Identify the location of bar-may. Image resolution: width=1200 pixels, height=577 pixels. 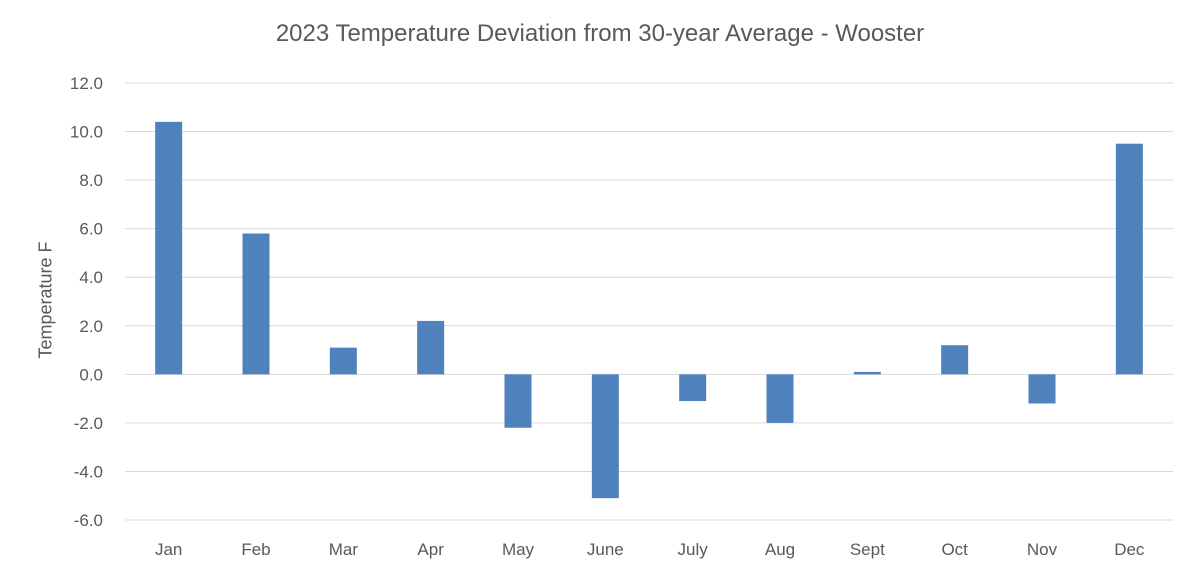
(518, 401).